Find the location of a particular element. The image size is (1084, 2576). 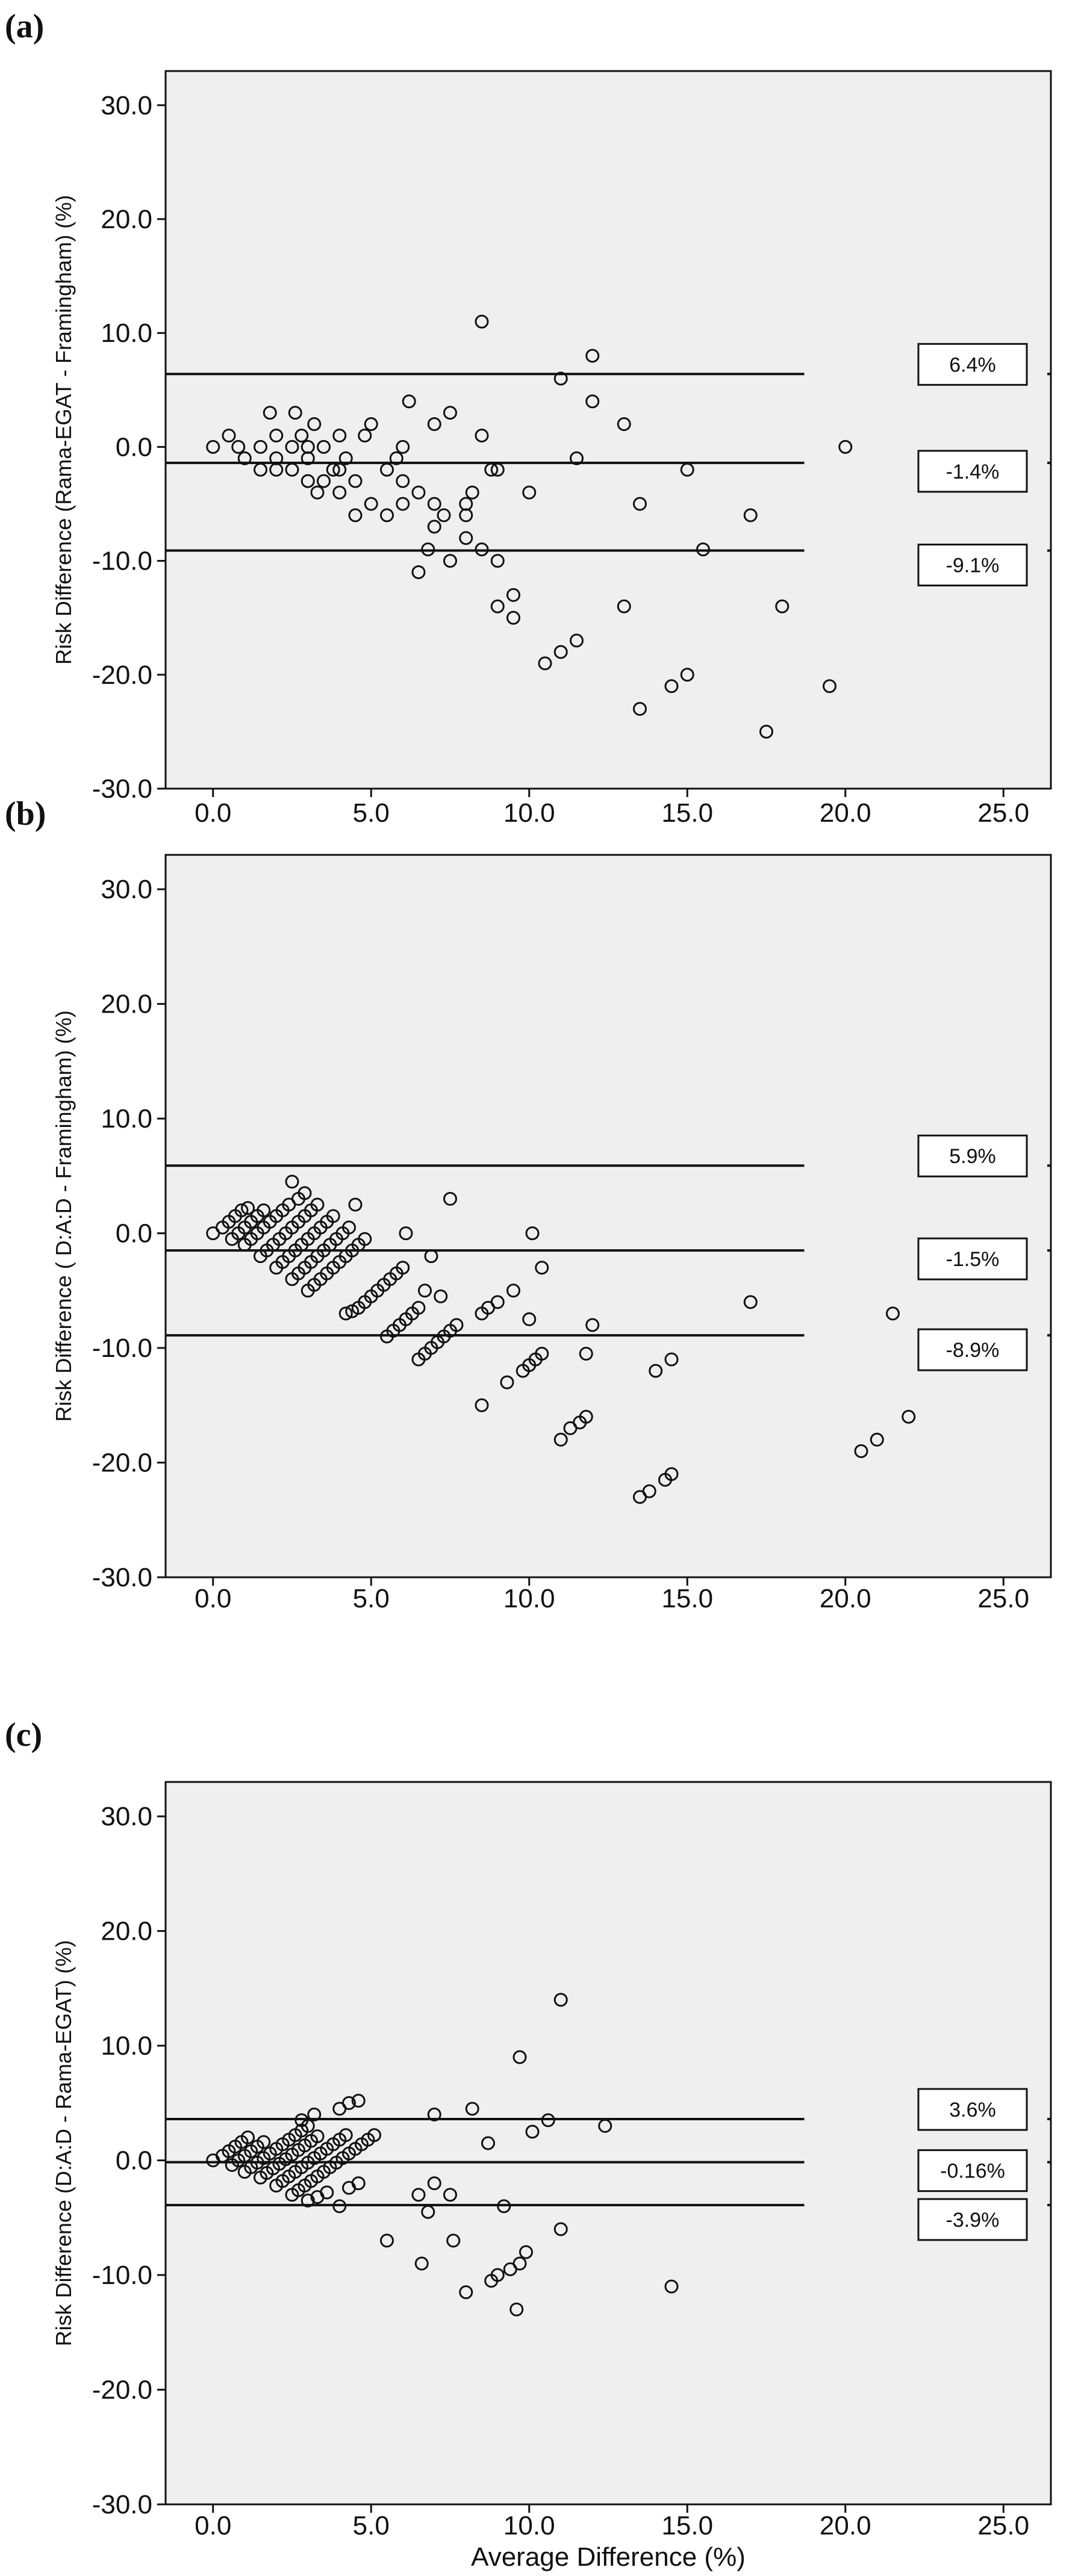

reference-label: -1.5% is located at coordinates (973, 1259).